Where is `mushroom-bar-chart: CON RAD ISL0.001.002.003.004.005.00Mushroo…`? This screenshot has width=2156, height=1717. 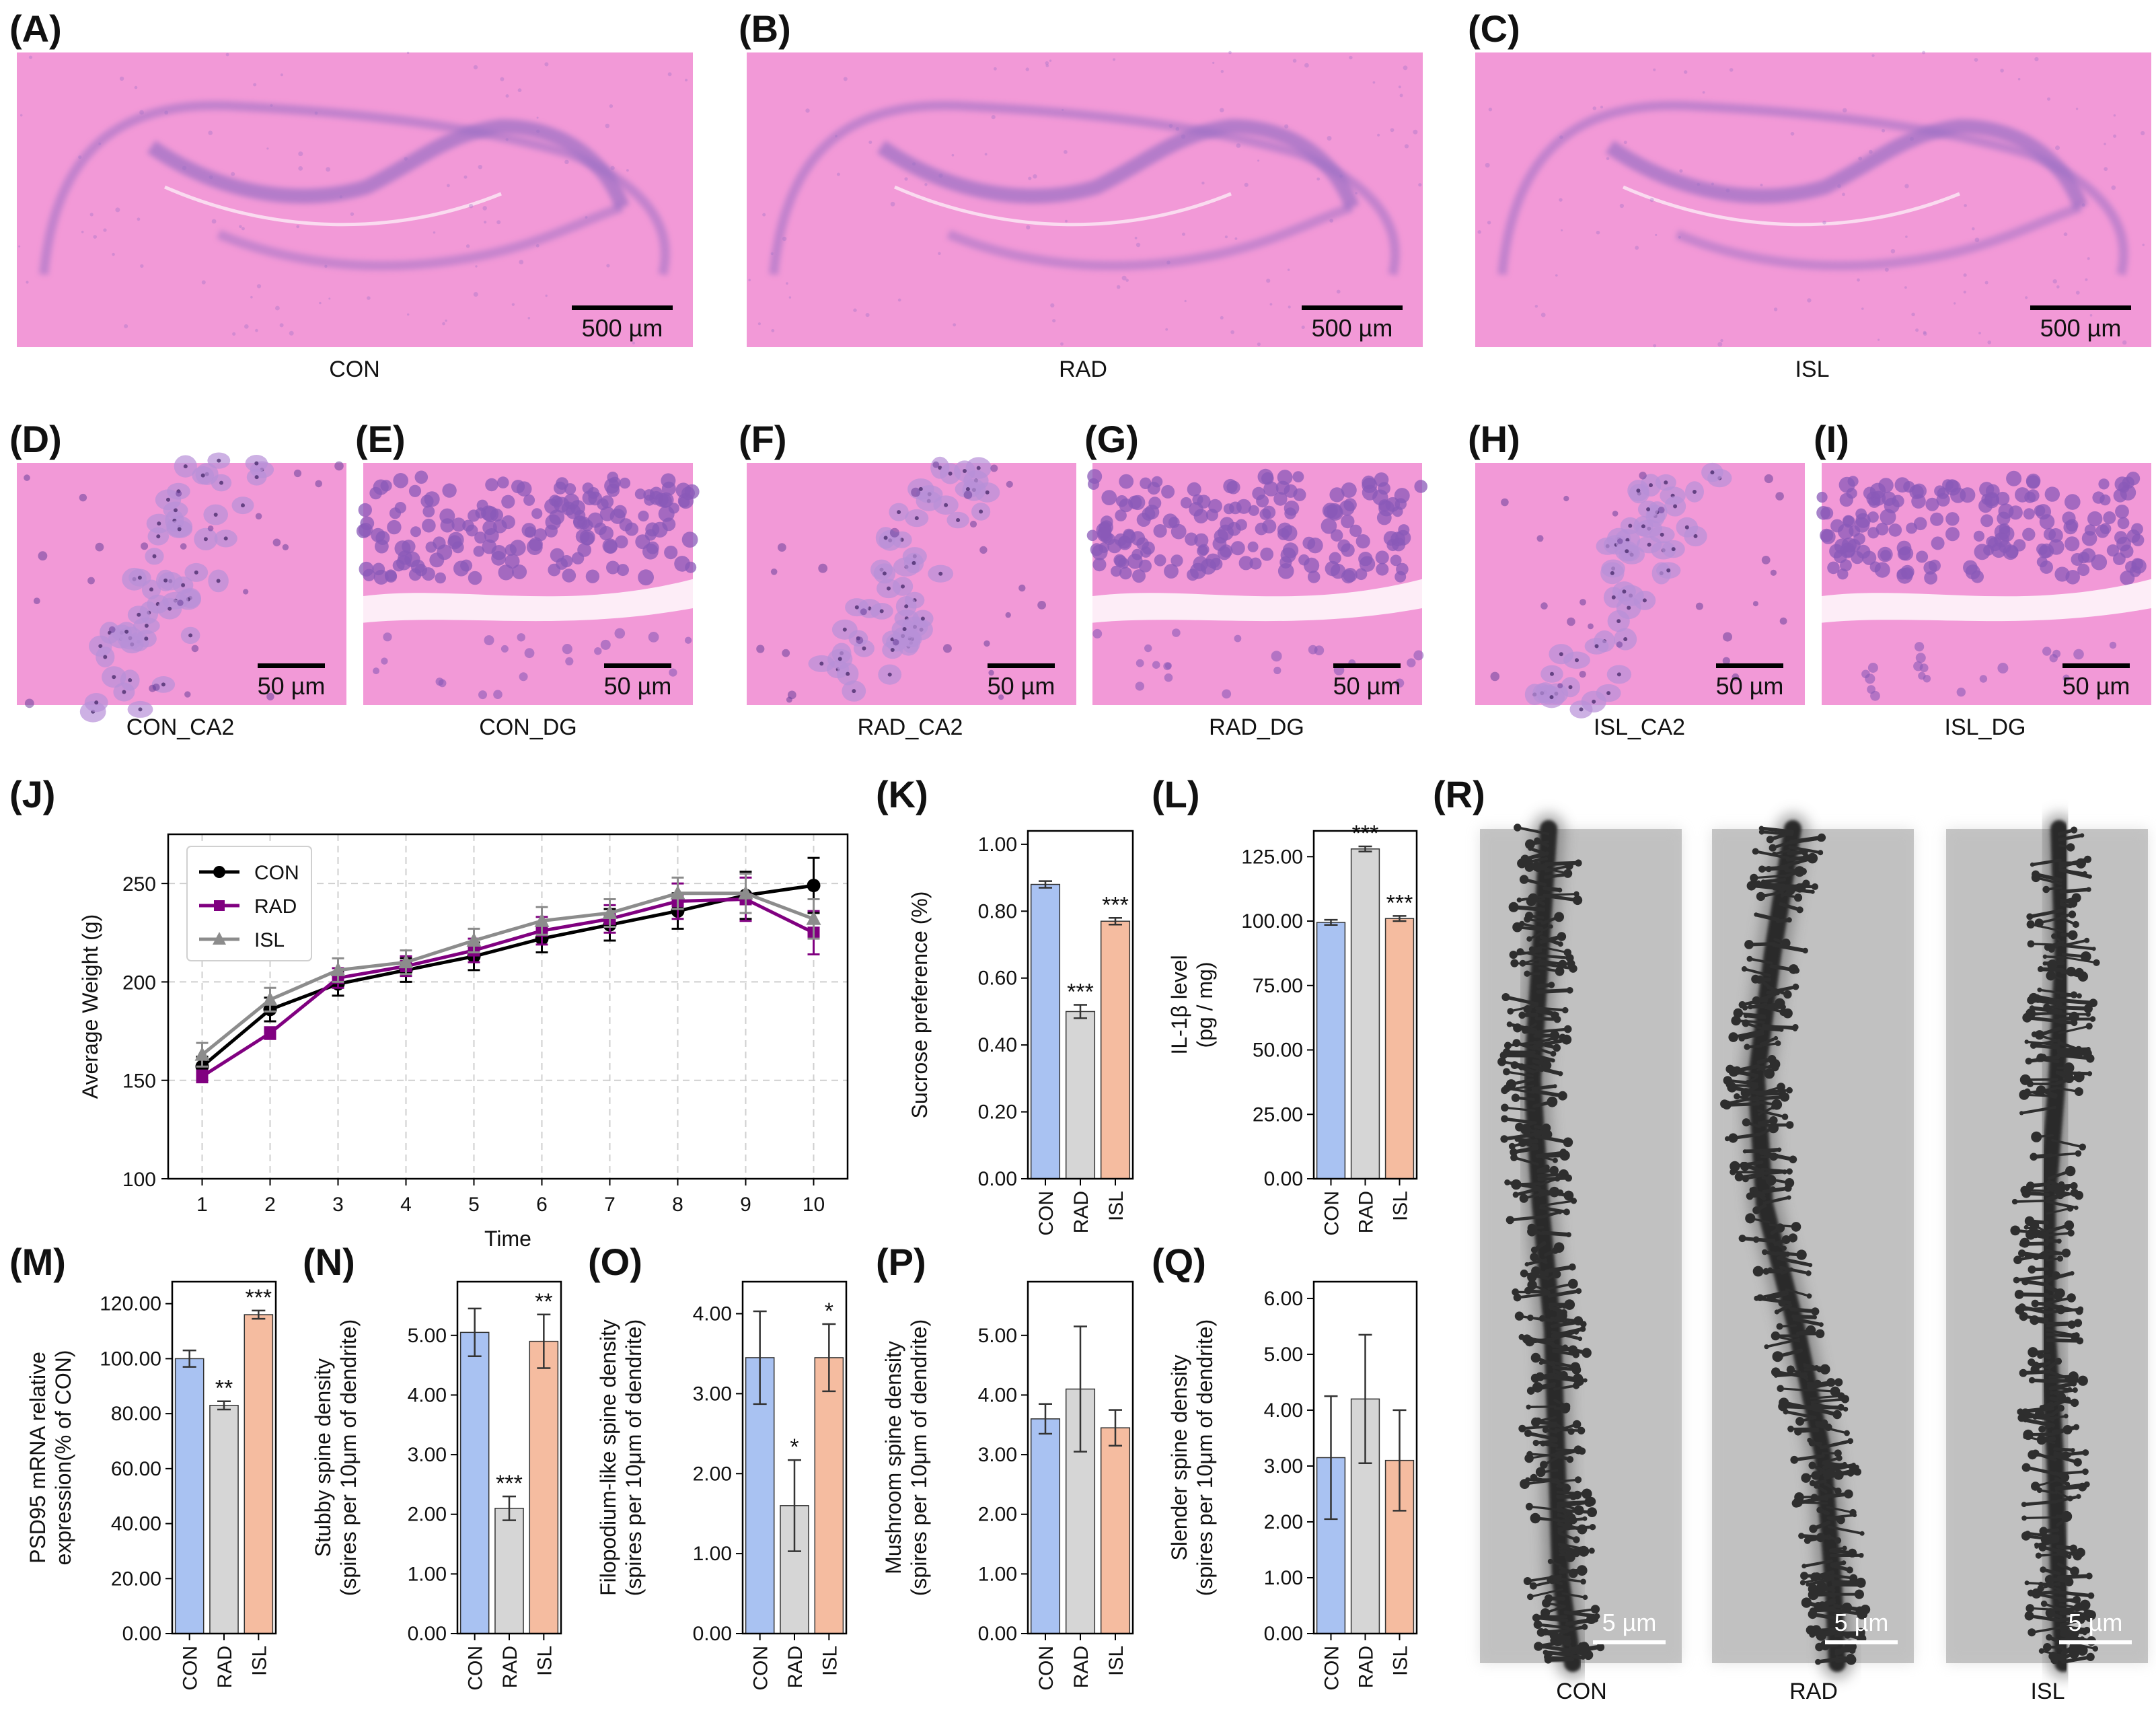
mushroom-bar-chart: CON RAD ISL0.001.002.003.004.005.00Mushroo… is located at coordinates (1007, 1485).